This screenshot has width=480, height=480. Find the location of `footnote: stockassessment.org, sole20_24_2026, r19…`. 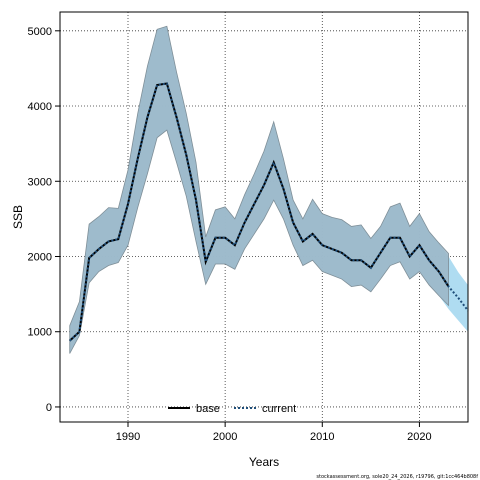

footnote: stockassessment.org, sole20_24_2026, r19… is located at coordinates (397, 477).